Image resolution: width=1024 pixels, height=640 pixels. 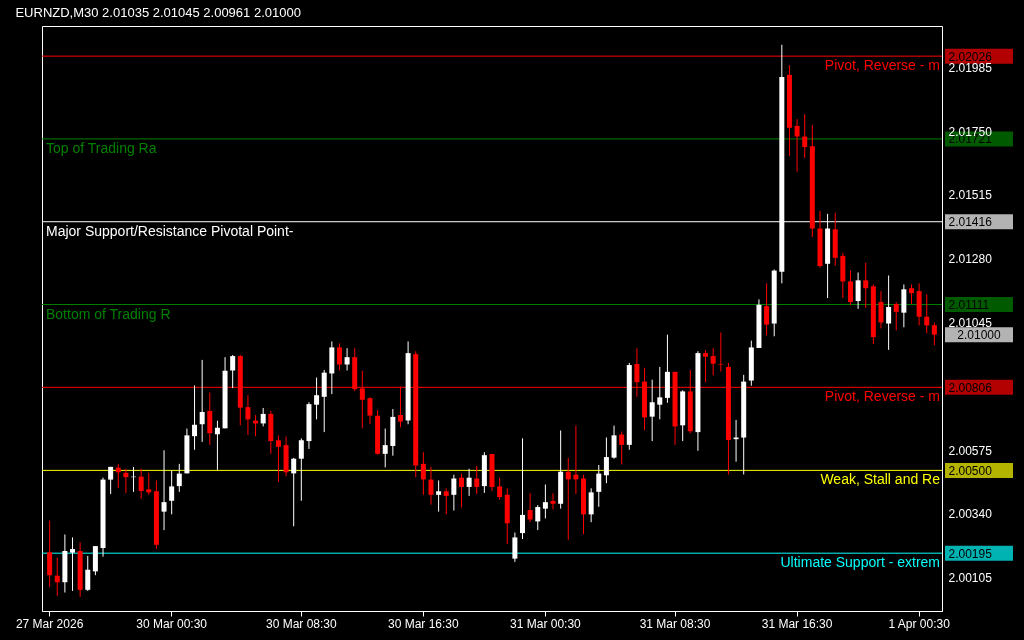 What do you see at coordinates (970, 259) in the screenshot?
I see `y-tick-label: 2.01280` at bounding box center [970, 259].